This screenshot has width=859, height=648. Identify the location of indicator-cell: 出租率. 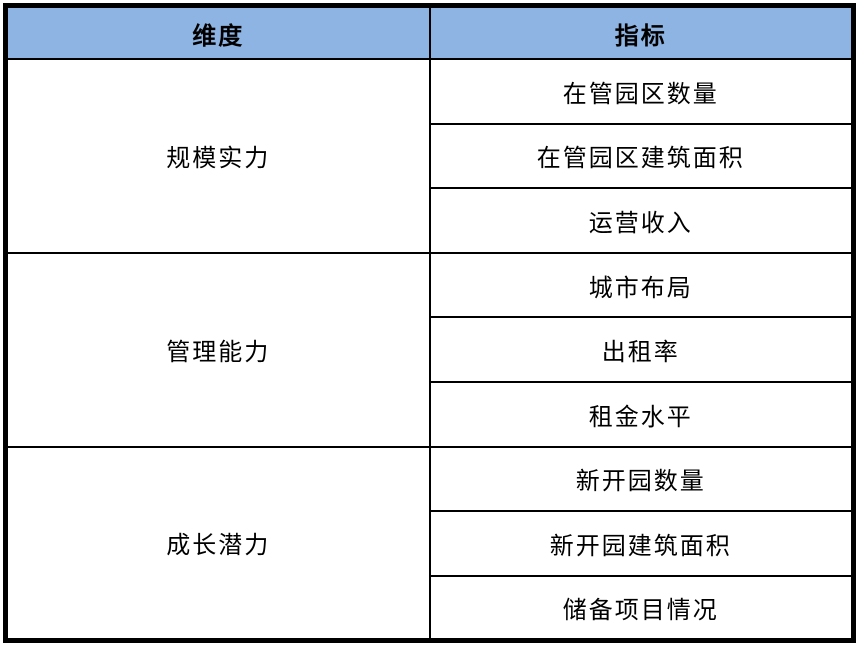
(641, 350).